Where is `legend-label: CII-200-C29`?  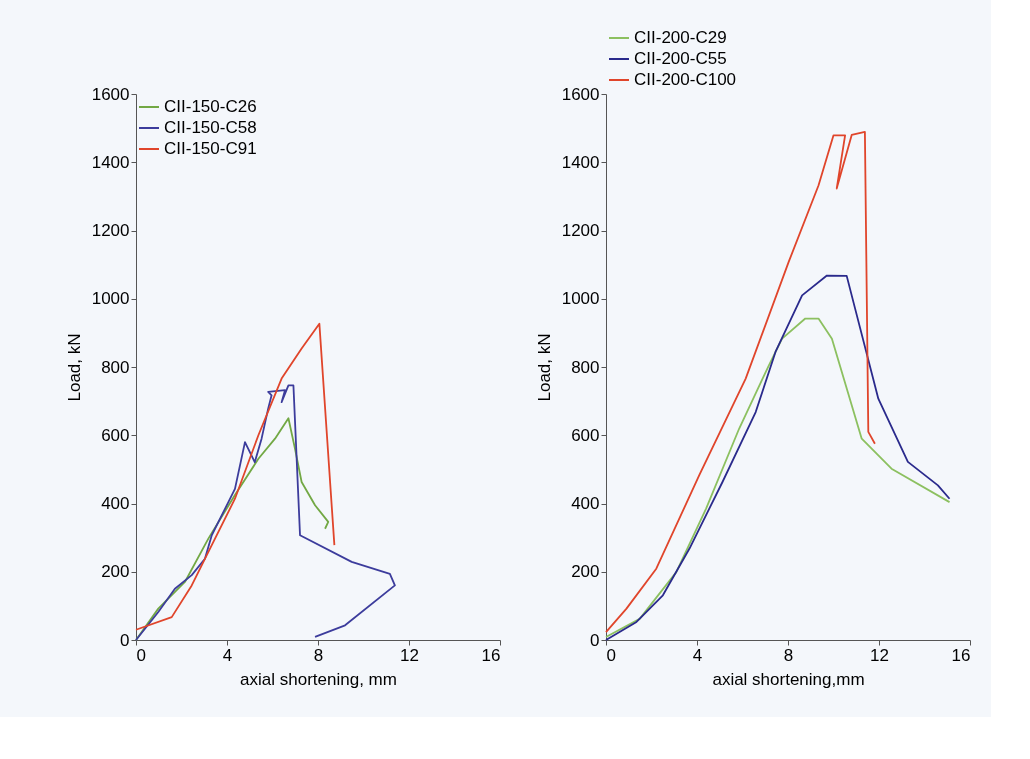
legend-label: CII-200-C29 is located at coordinates (680, 37).